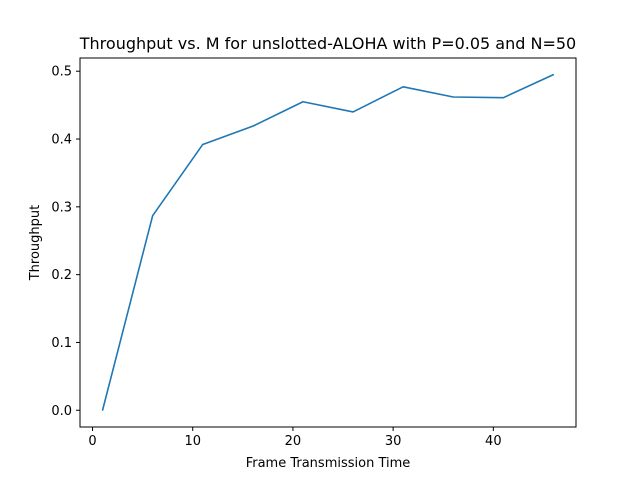 The image size is (640, 484). What do you see at coordinates (92, 441) in the screenshot?
I see `x-tick-label: 0` at bounding box center [92, 441].